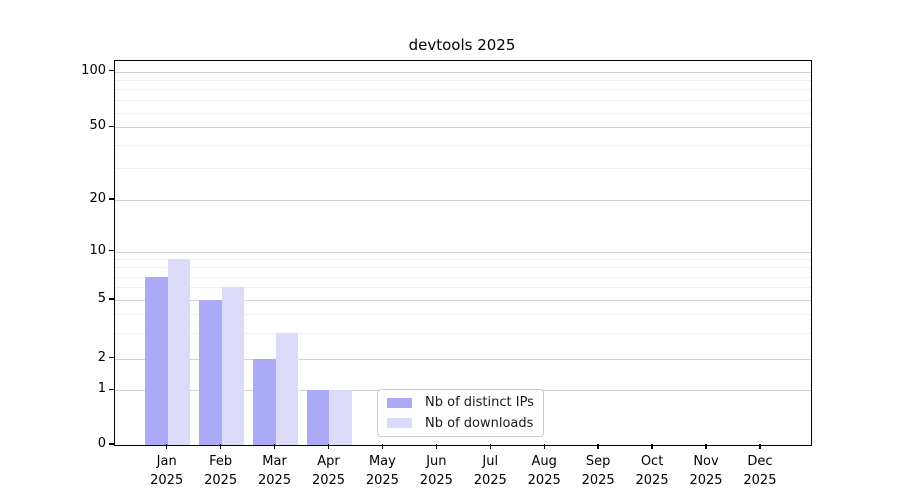 Image resolution: width=900 pixels, height=500 pixels. What do you see at coordinates (97, 198) in the screenshot?
I see `y-tick-label: 20` at bounding box center [97, 198].